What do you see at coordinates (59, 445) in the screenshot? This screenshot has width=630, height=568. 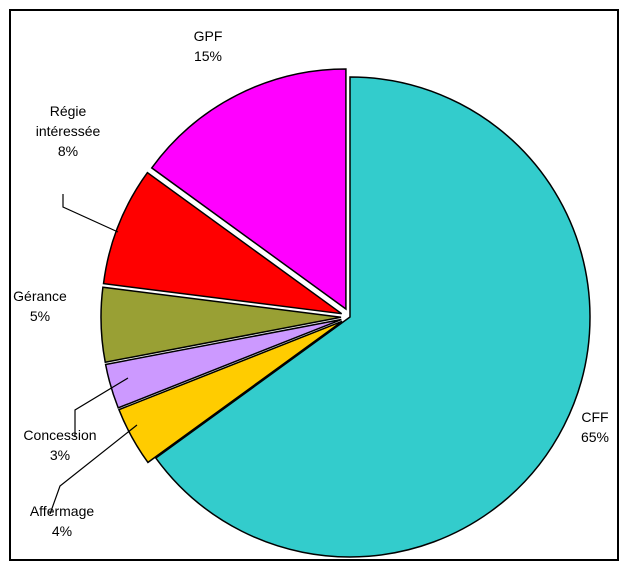 I see `slice-label: Concession 3%` at bounding box center [59, 445].